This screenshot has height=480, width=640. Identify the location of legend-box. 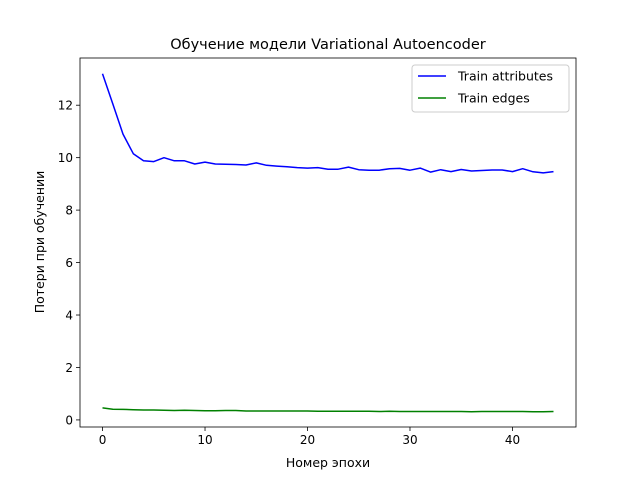
(490, 88).